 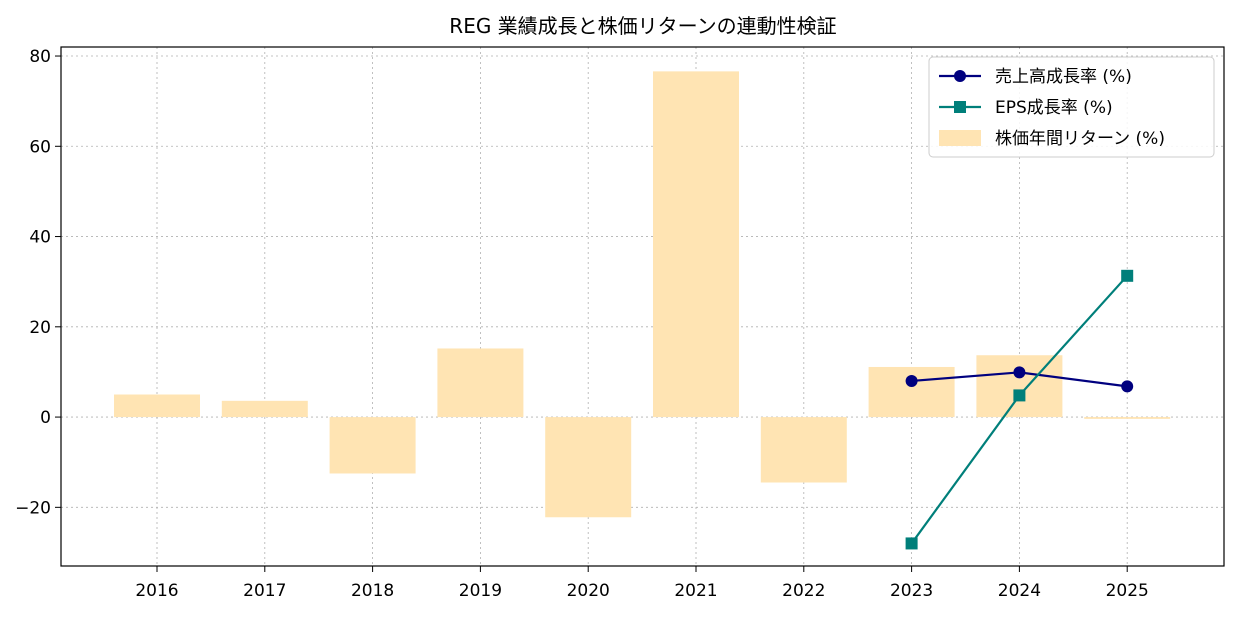 What do you see at coordinates (1019, 395) in the screenshot?
I see `point-2-2024` at bounding box center [1019, 395].